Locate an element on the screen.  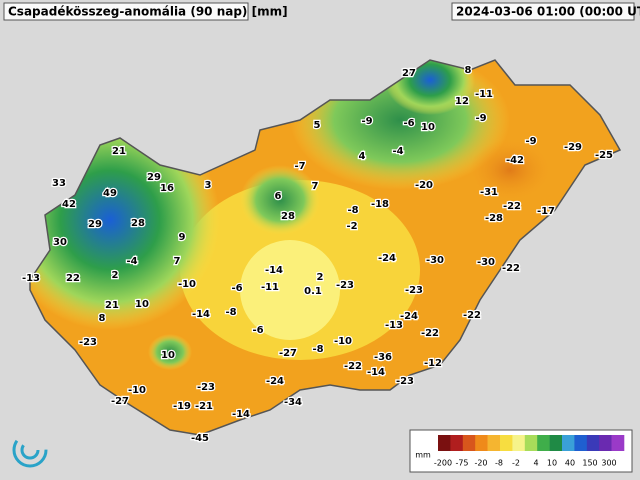
station-value: 30 is located at coordinates (60, 242).